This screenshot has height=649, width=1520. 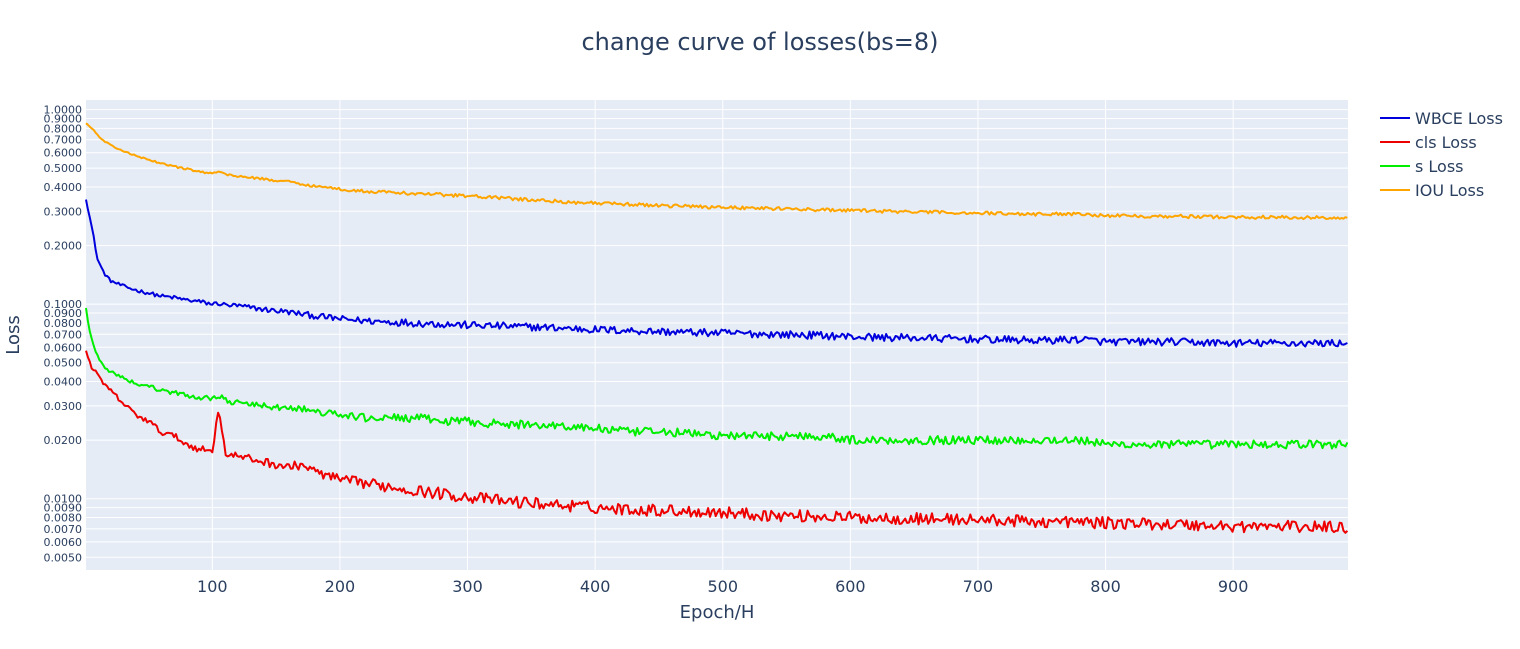 What do you see at coordinates (63, 187) in the screenshot?
I see `y-tick-label: 0.4000` at bounding box center [63, 187].